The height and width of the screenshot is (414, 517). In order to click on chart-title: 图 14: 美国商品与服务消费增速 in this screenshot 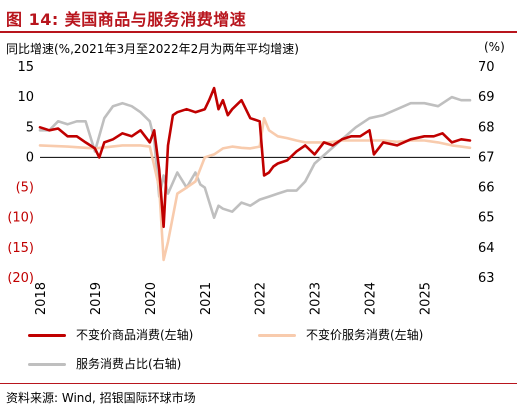, I will do `click(126, 19)`.